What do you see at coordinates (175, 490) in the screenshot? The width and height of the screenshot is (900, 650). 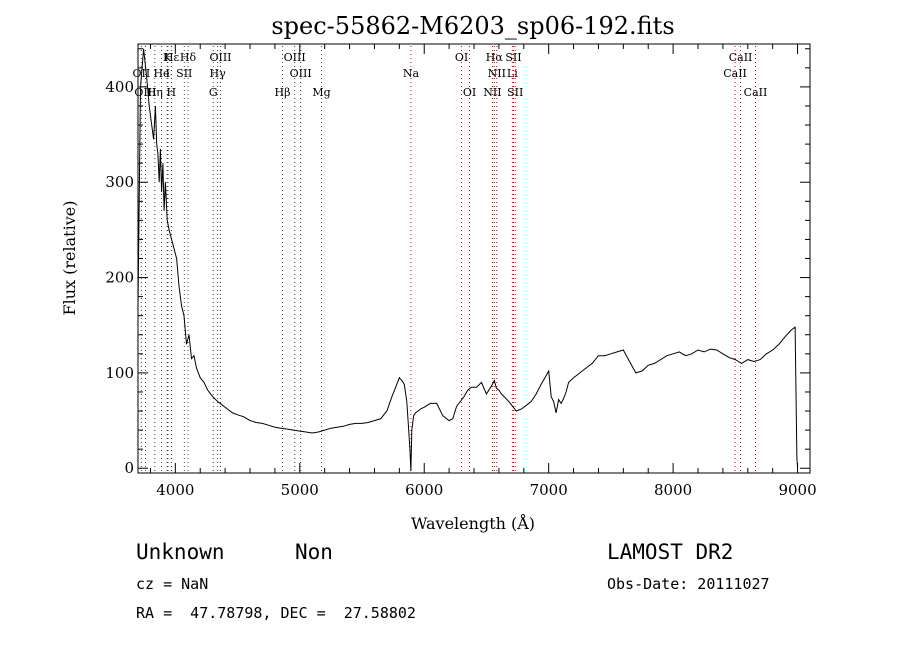 I see `tick-label: 4000` at bounding box center [175, 490].